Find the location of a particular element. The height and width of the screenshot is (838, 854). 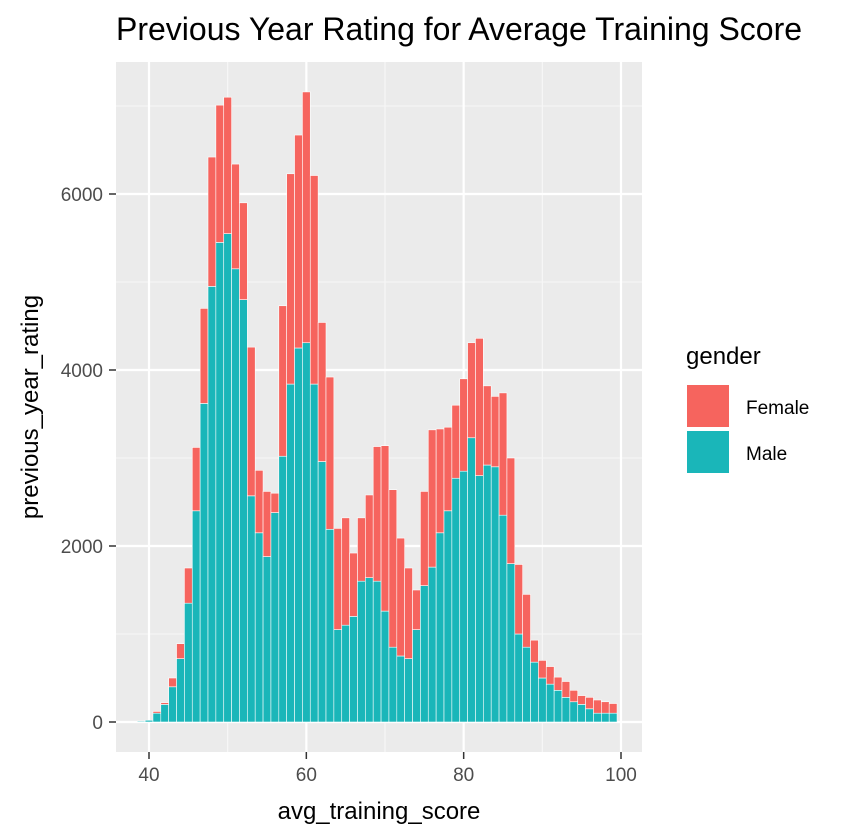

legend-label-male: Male is located at coordinates (766, 454).